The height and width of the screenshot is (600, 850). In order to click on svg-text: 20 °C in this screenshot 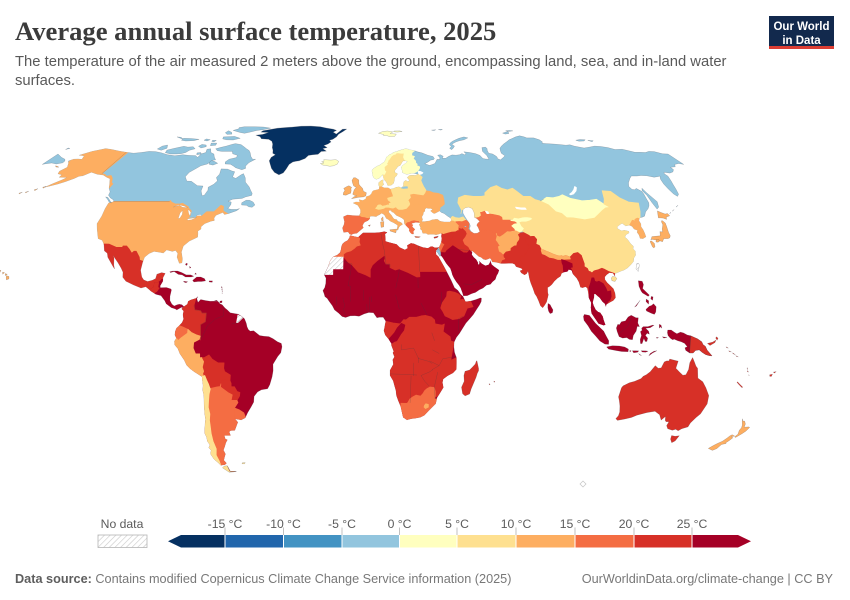, I will do `click(634, 524)`.